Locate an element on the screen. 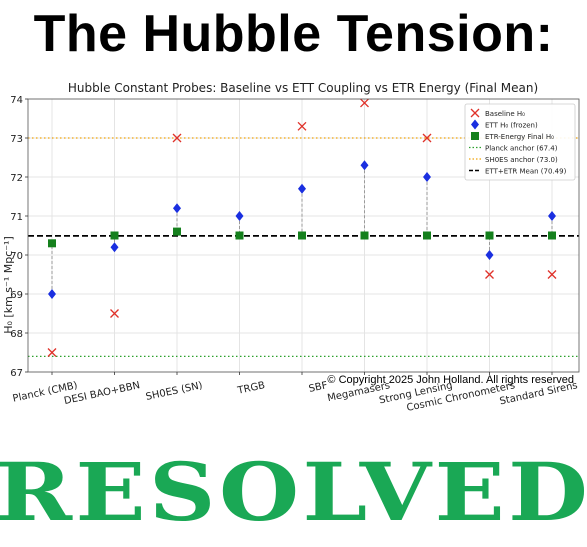  x-tick-label: SH0ES (SN) is located at coordinates (174, 391).